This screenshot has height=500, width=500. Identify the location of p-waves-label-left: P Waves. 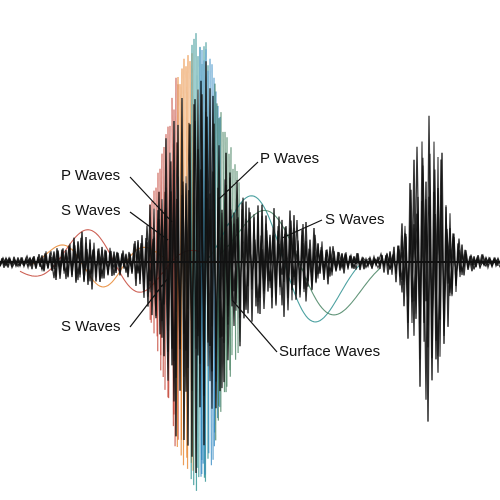
(91, 175).